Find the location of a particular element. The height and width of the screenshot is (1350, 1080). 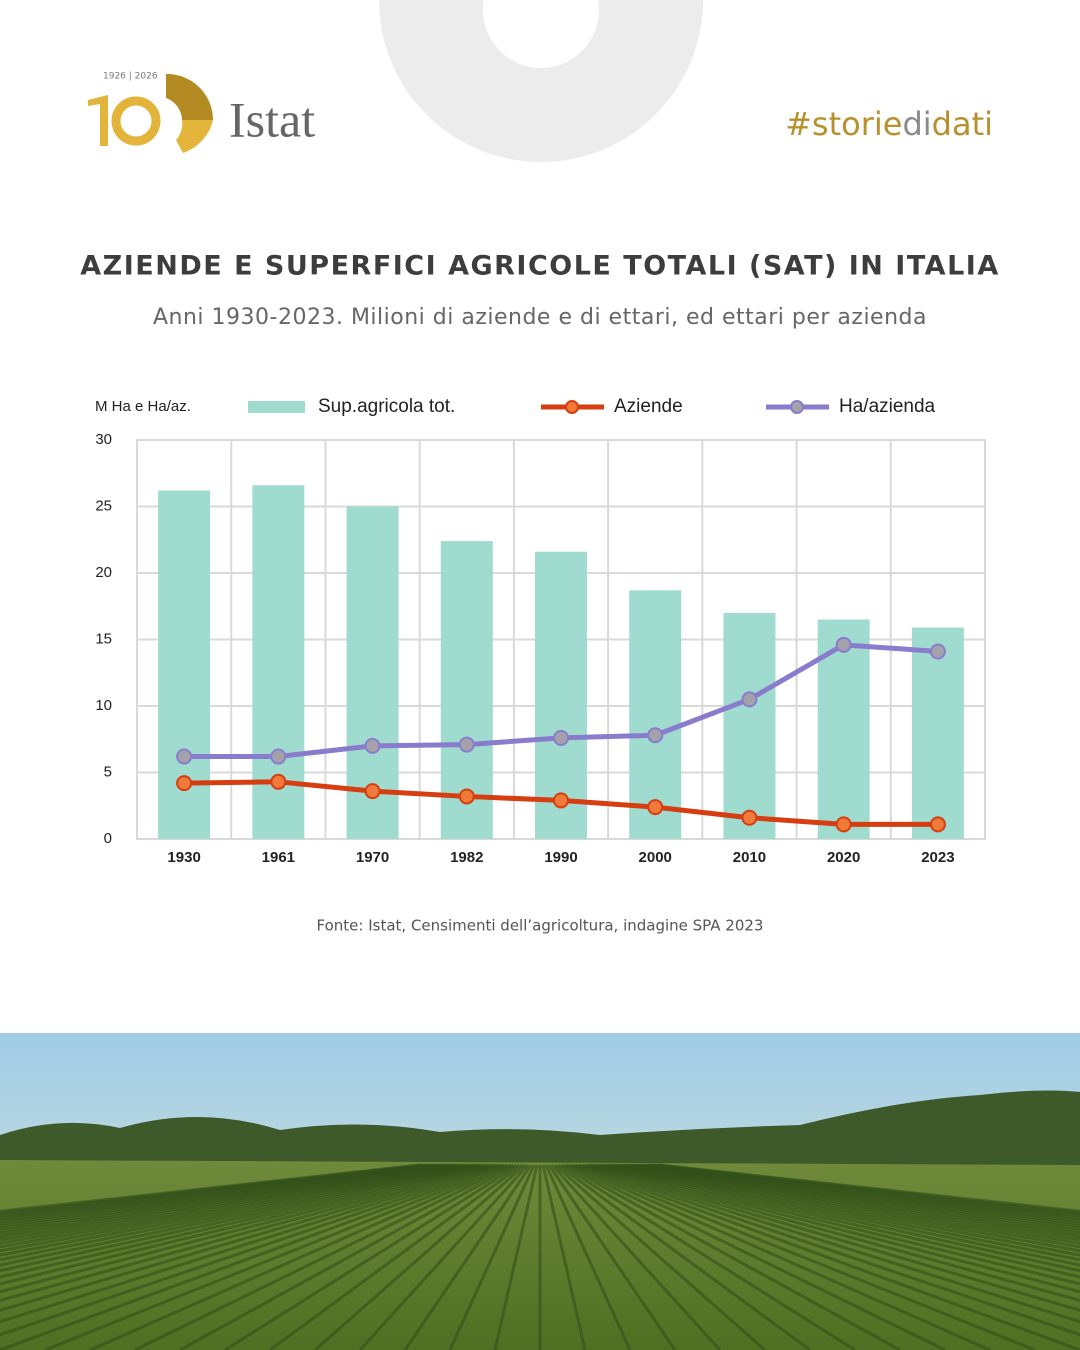

logo-brand: Istat is located at coordinates (272, 119).